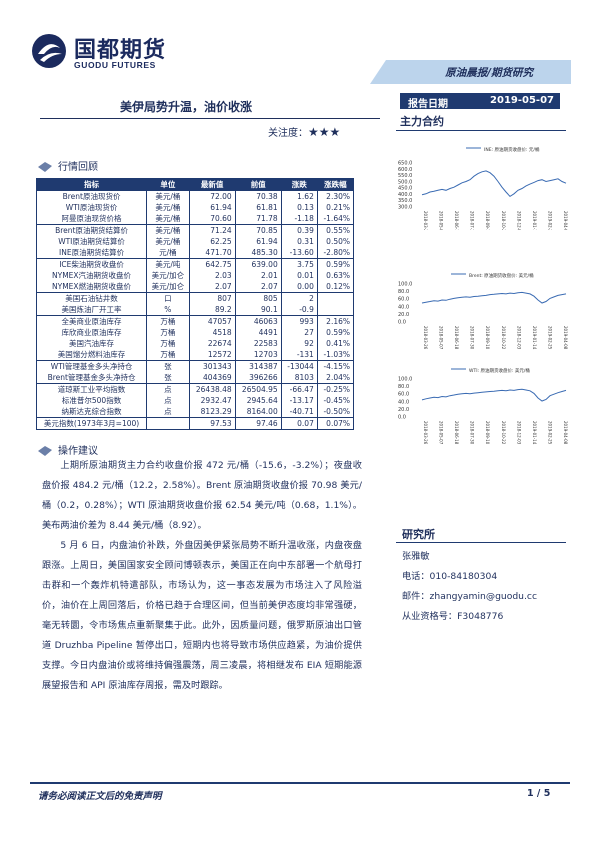 Image resolution: width=595 pixels, height=842 pixels. I want to click on main-contract-heading: 主力合约, so click(422, 121).